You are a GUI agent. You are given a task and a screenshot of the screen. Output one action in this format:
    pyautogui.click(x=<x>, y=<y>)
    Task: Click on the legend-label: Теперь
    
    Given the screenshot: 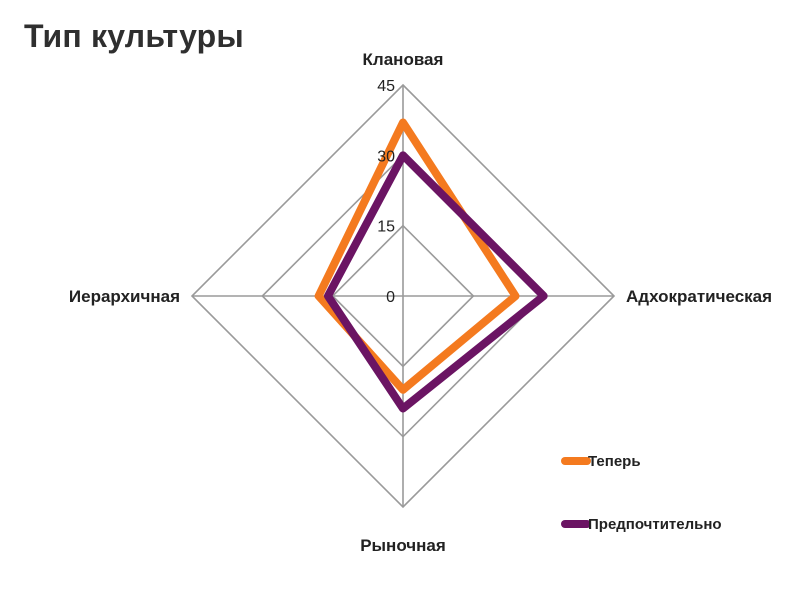 What is the action you would take?
    pyautogui.click(x=614, y=461)
    